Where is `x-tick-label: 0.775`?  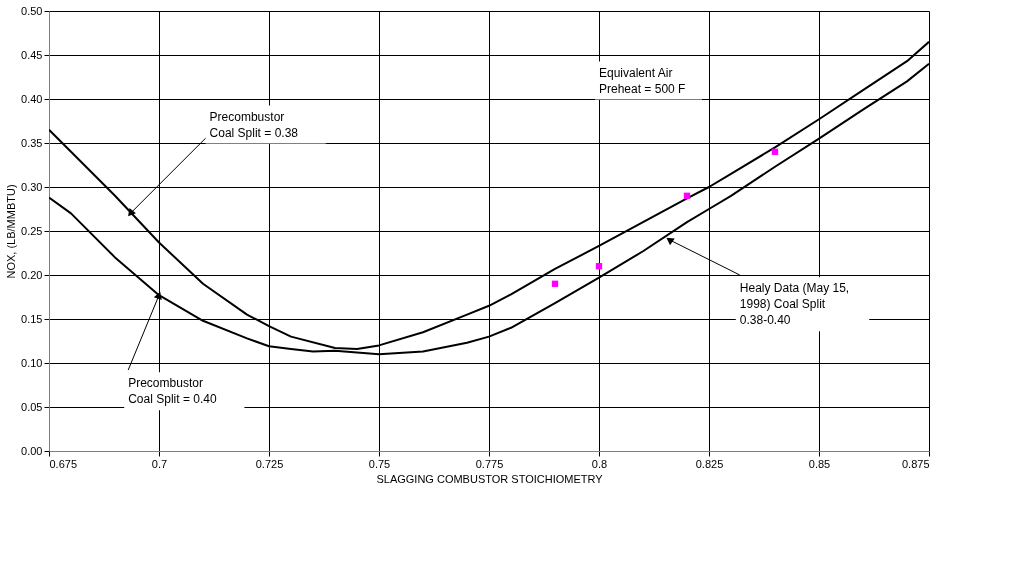
x-tick-label: 0.775 is located at coordinates (489, 463).